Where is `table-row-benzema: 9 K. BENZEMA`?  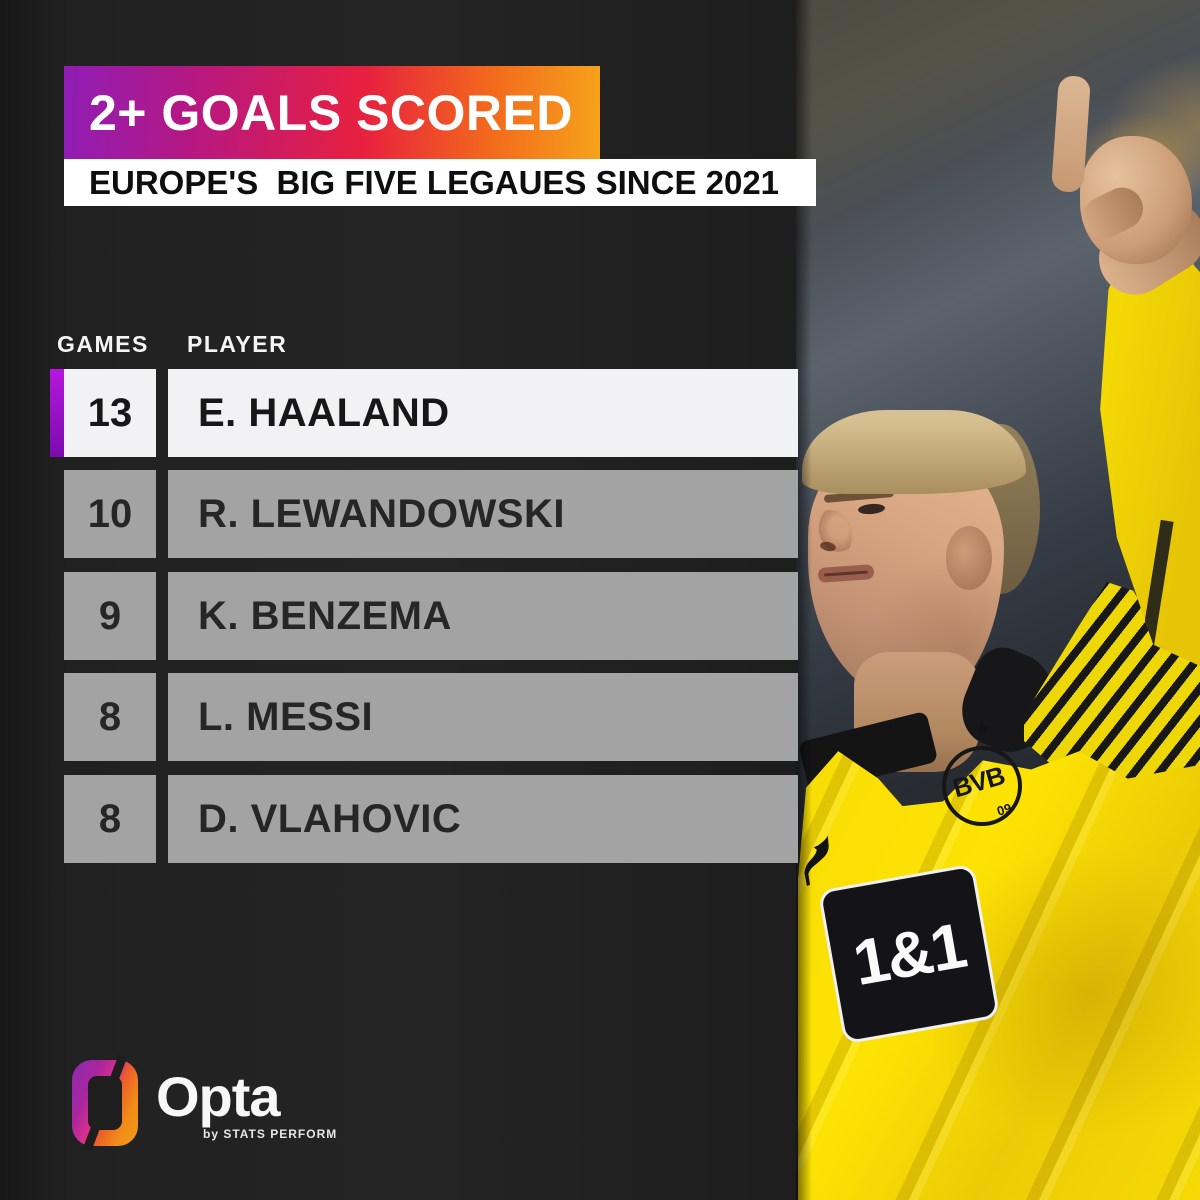
table-row-benzema: 9 K. BENZEMA is located at coordinates (424, 616).